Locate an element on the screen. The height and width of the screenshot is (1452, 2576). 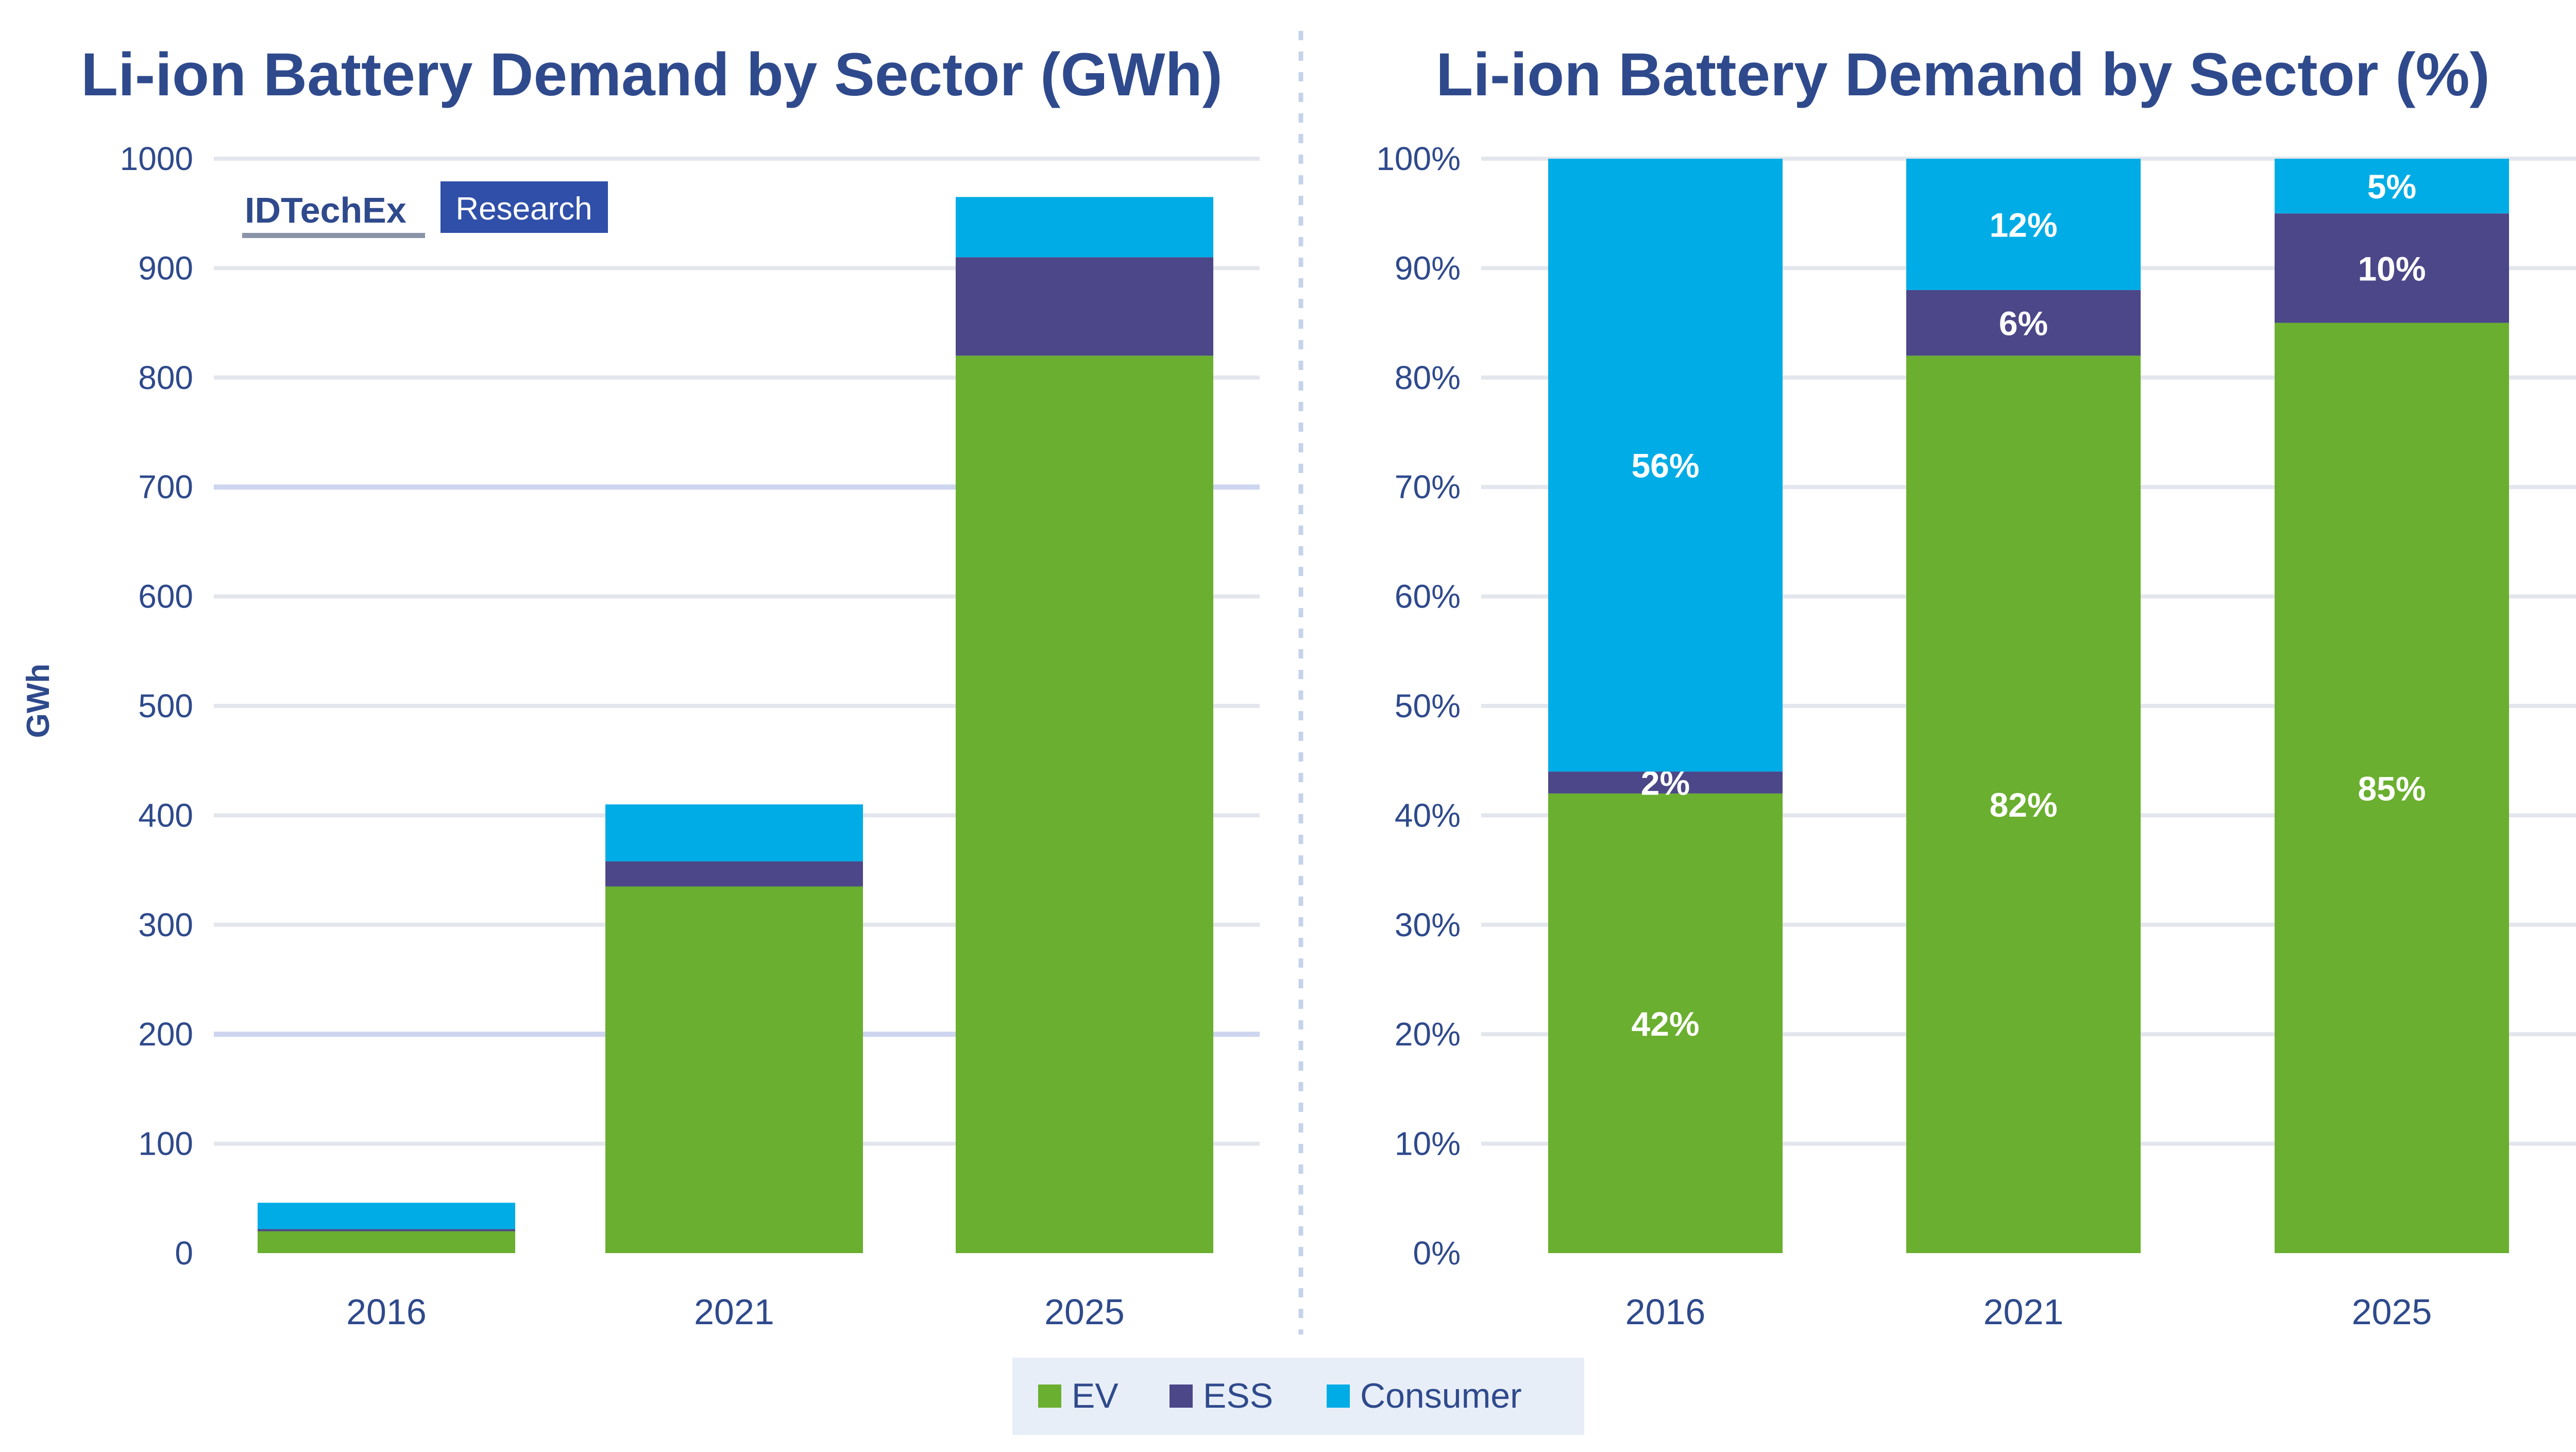
y-tick-label-percent: 80% is located at coordinates (1428, 377).